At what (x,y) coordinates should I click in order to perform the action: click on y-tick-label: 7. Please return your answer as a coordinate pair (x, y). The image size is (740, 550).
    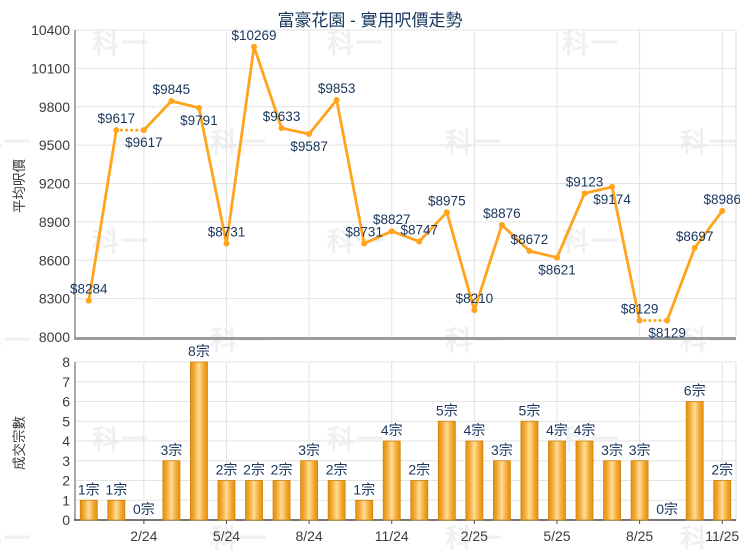
    Looking at the image, I should click on (66, 382).